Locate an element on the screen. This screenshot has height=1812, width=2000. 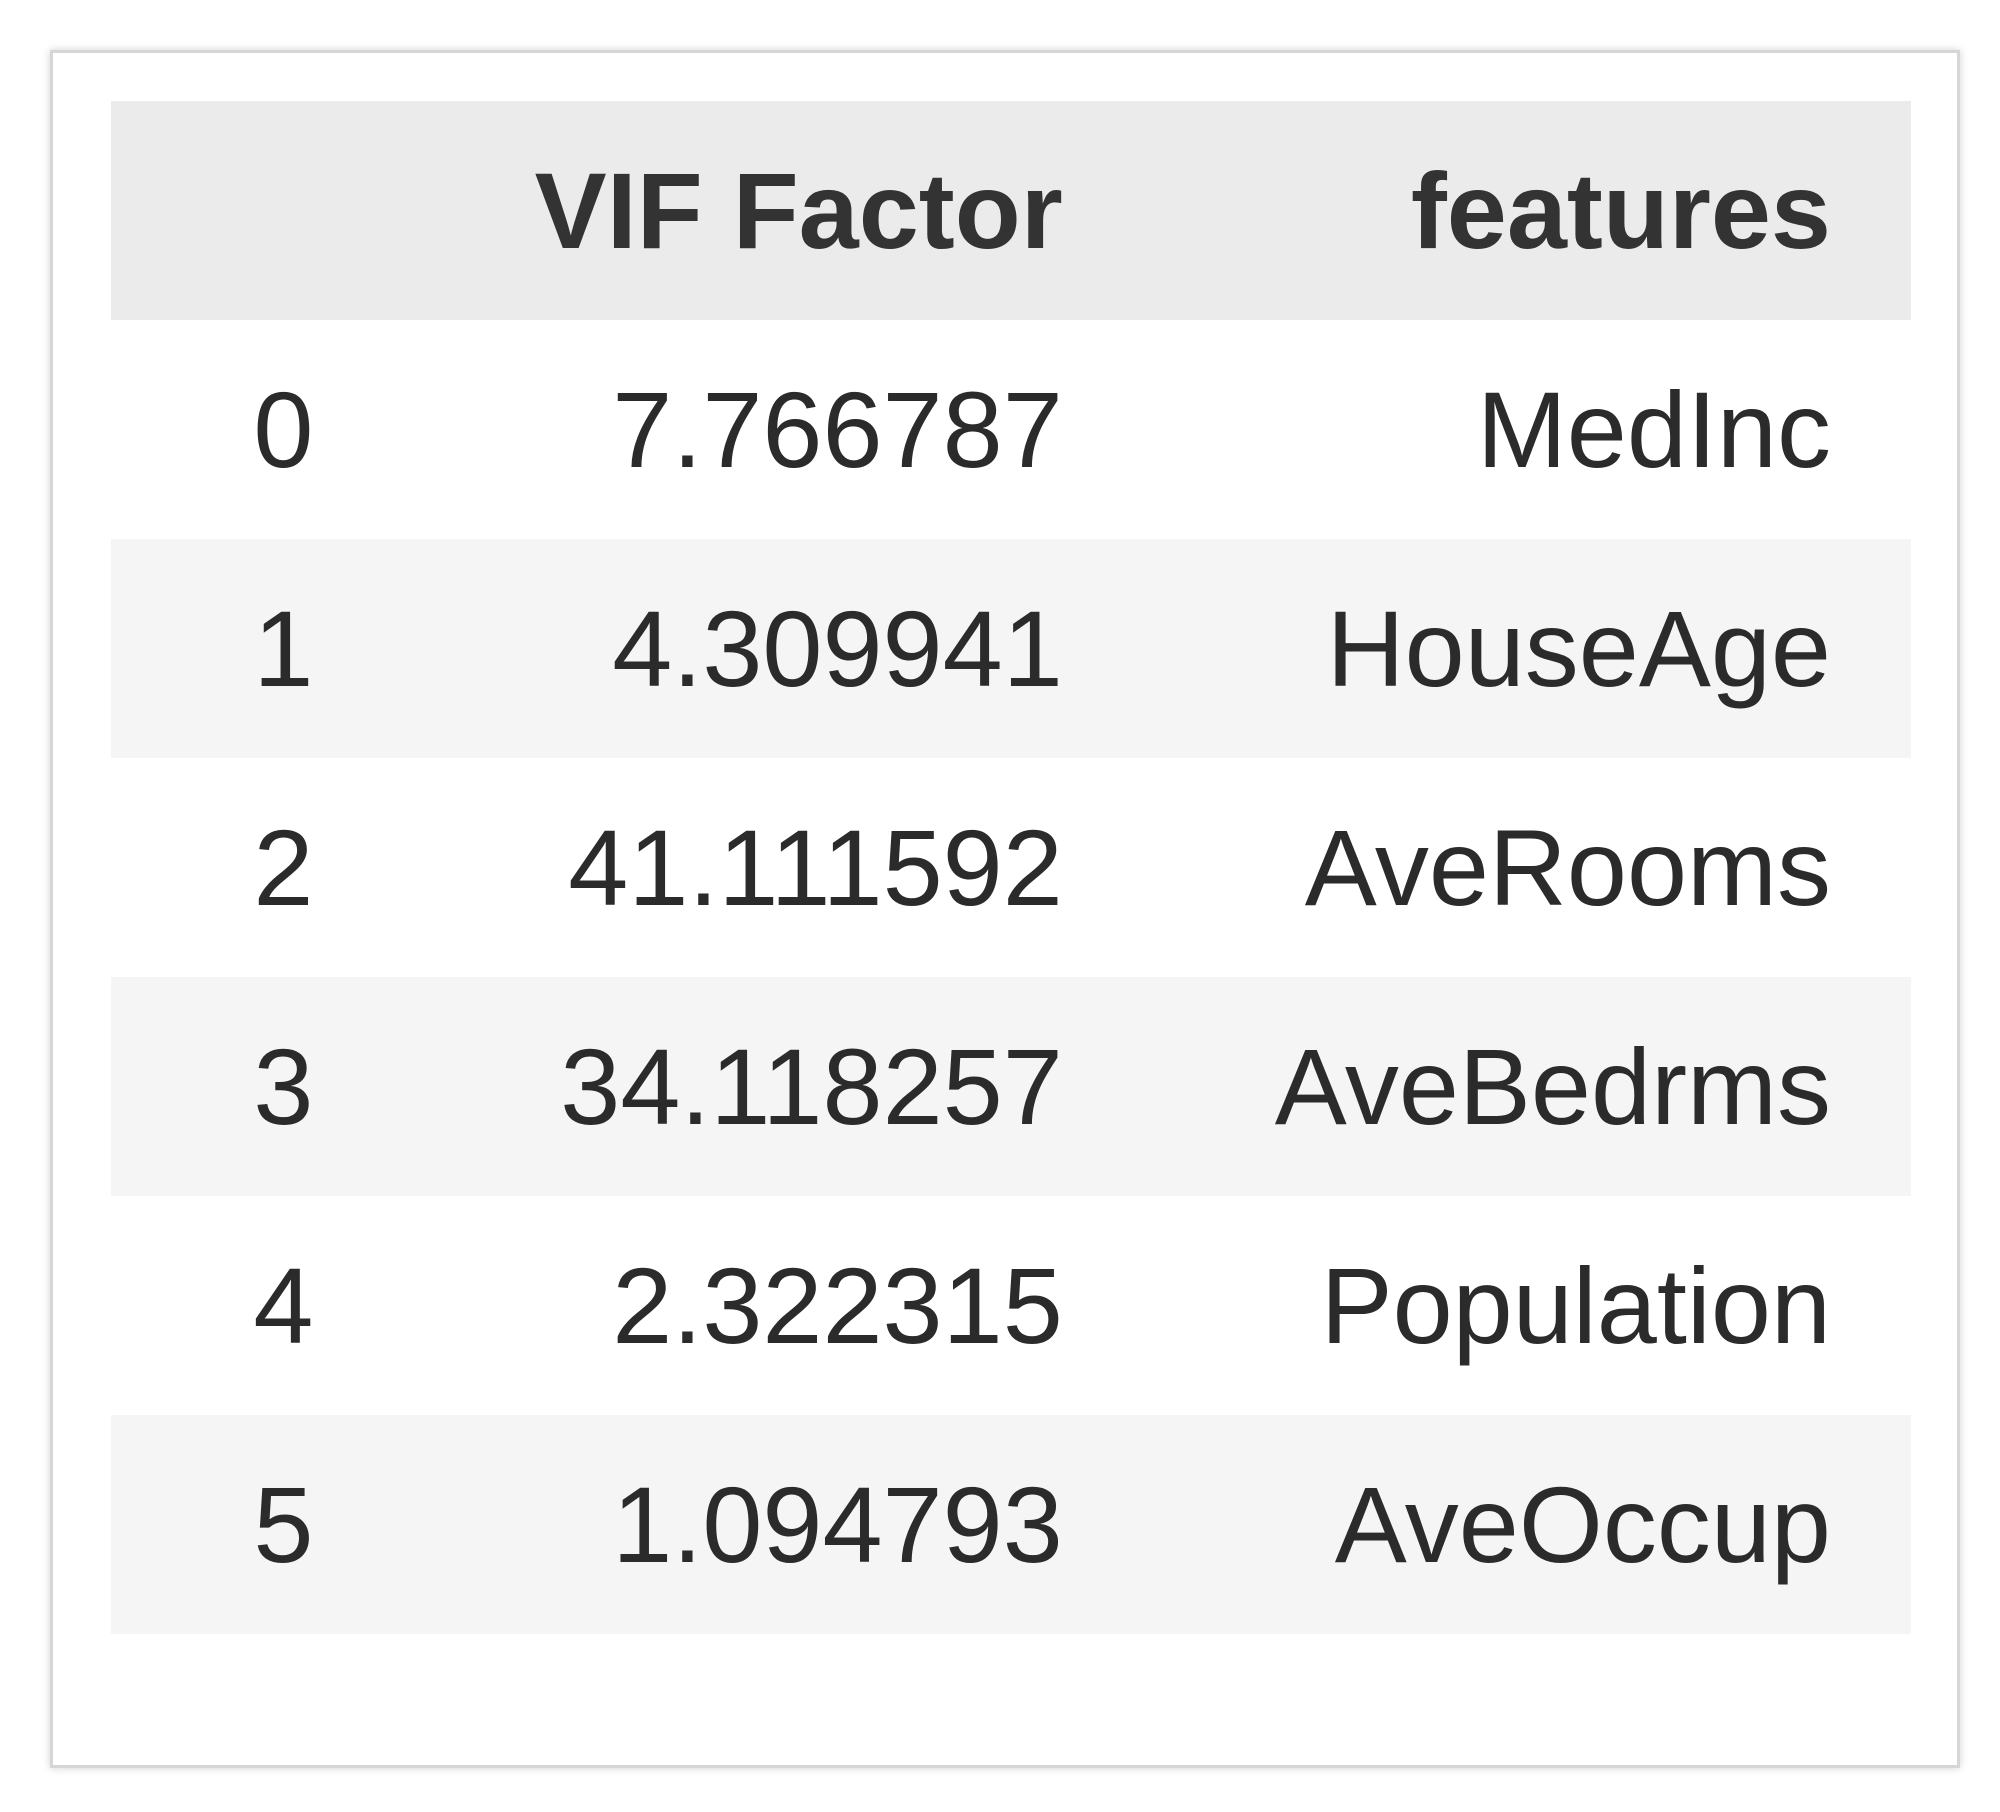
vif-value: 1.094793 is located at coordinates (837, 1524).